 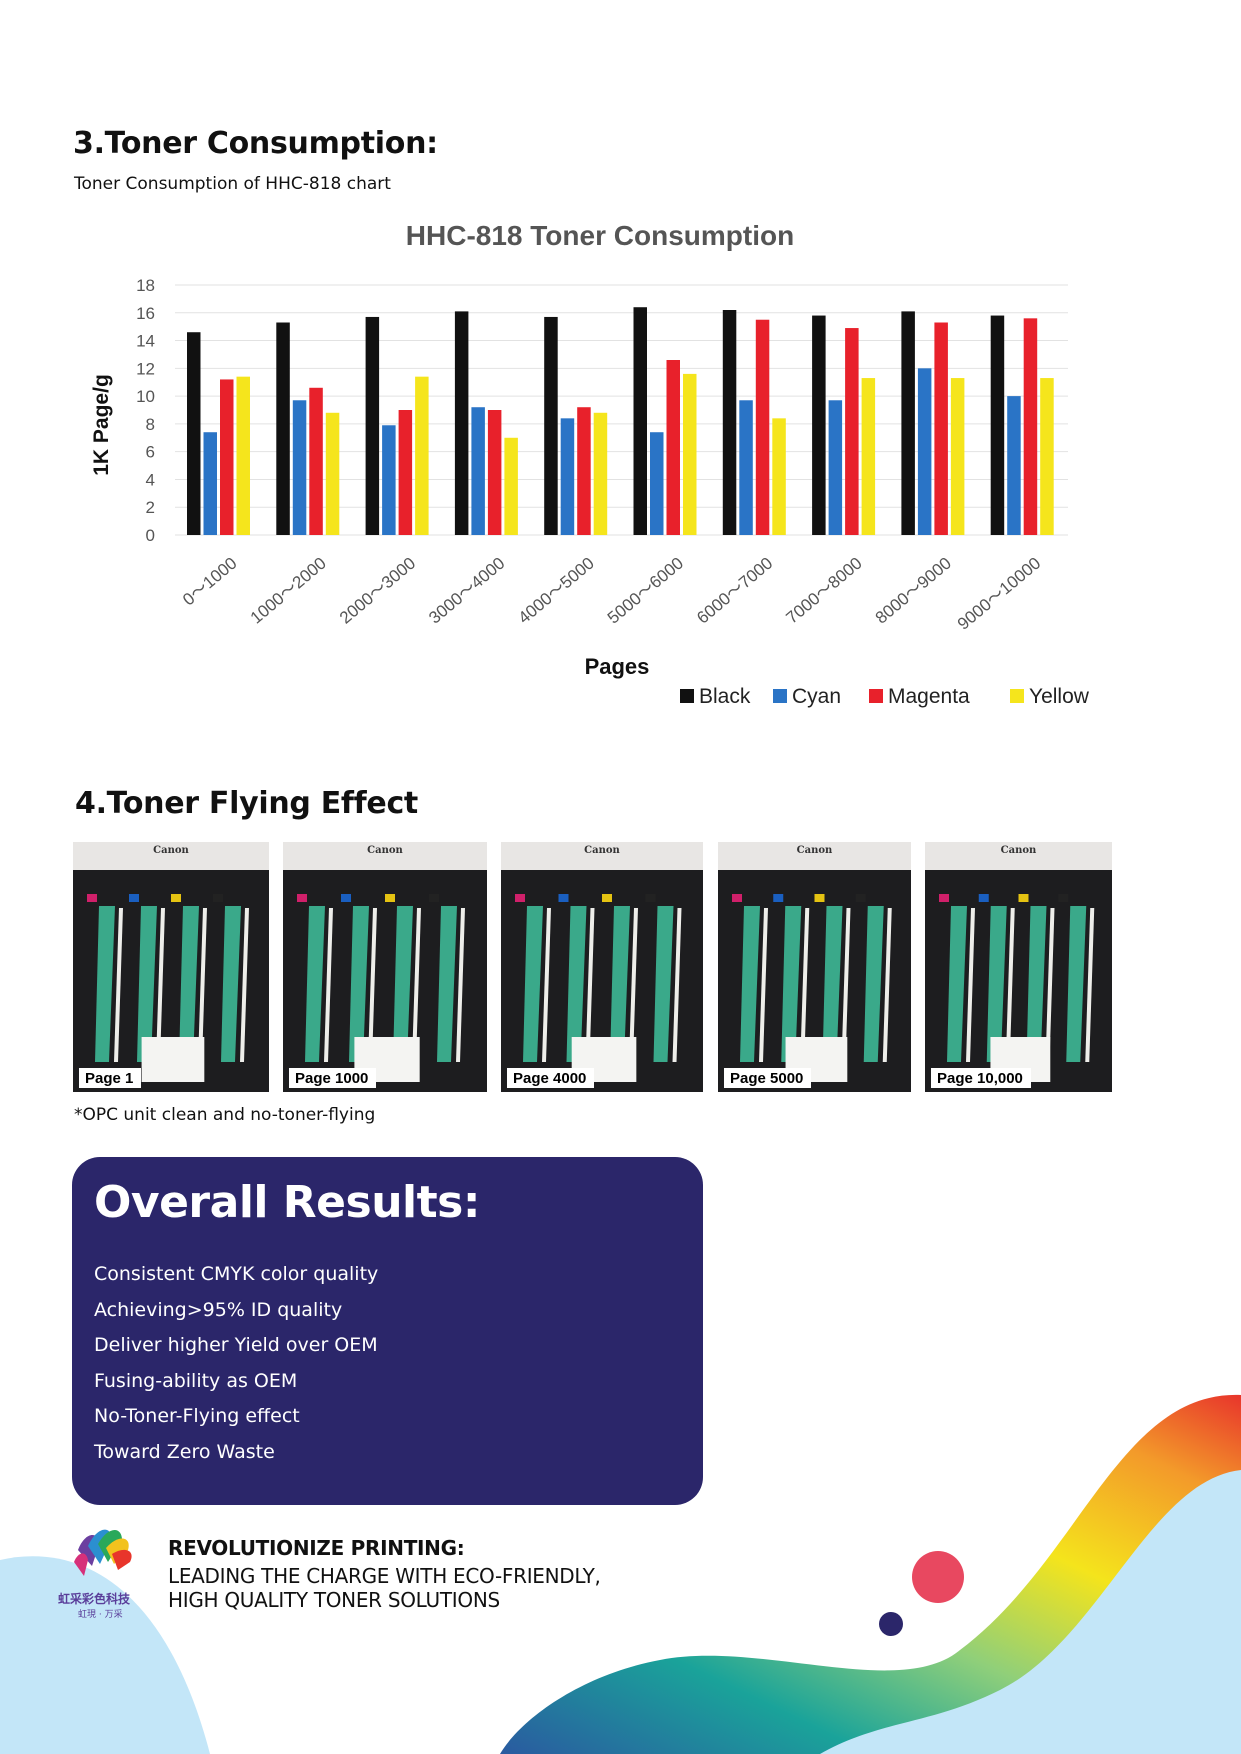 I want to click on y-tick-label: 4, so click(x=150, y=479).